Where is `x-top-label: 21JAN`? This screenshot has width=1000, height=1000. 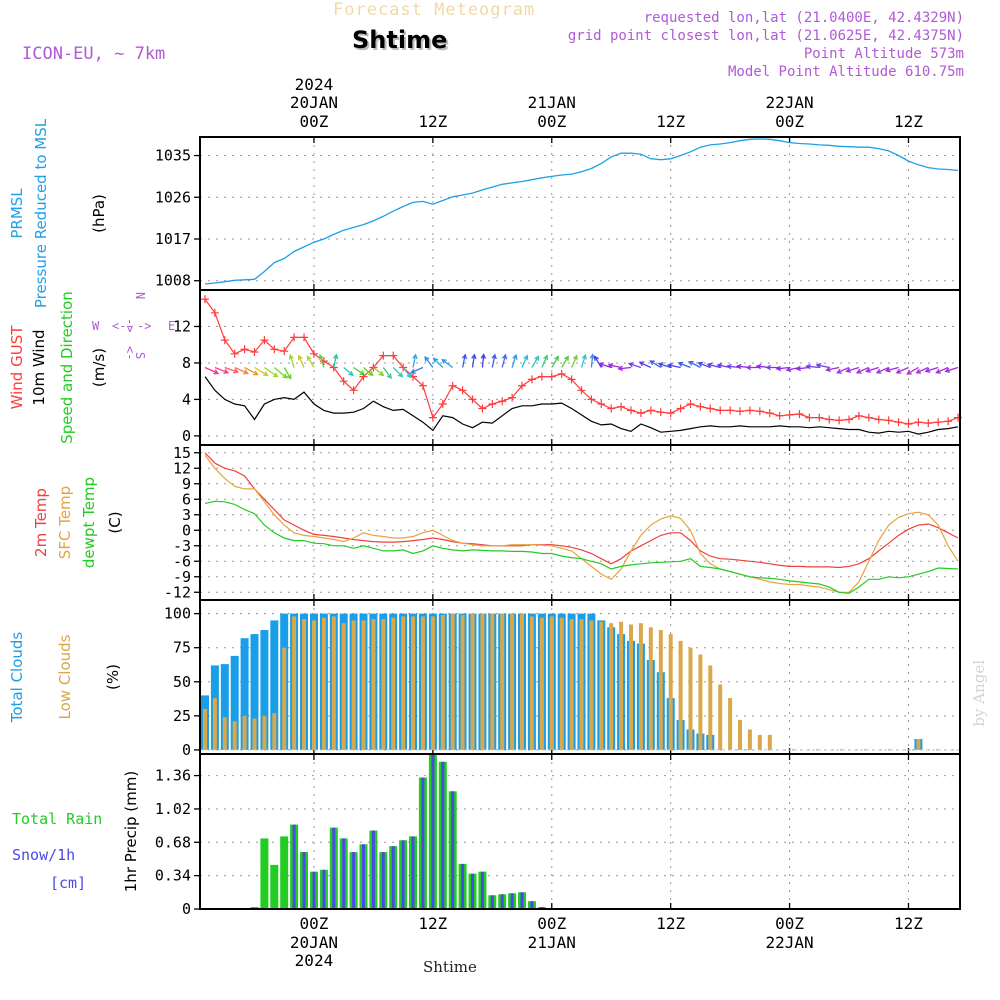
x-top-label: 21JAN is located at coordinates (552, 102).